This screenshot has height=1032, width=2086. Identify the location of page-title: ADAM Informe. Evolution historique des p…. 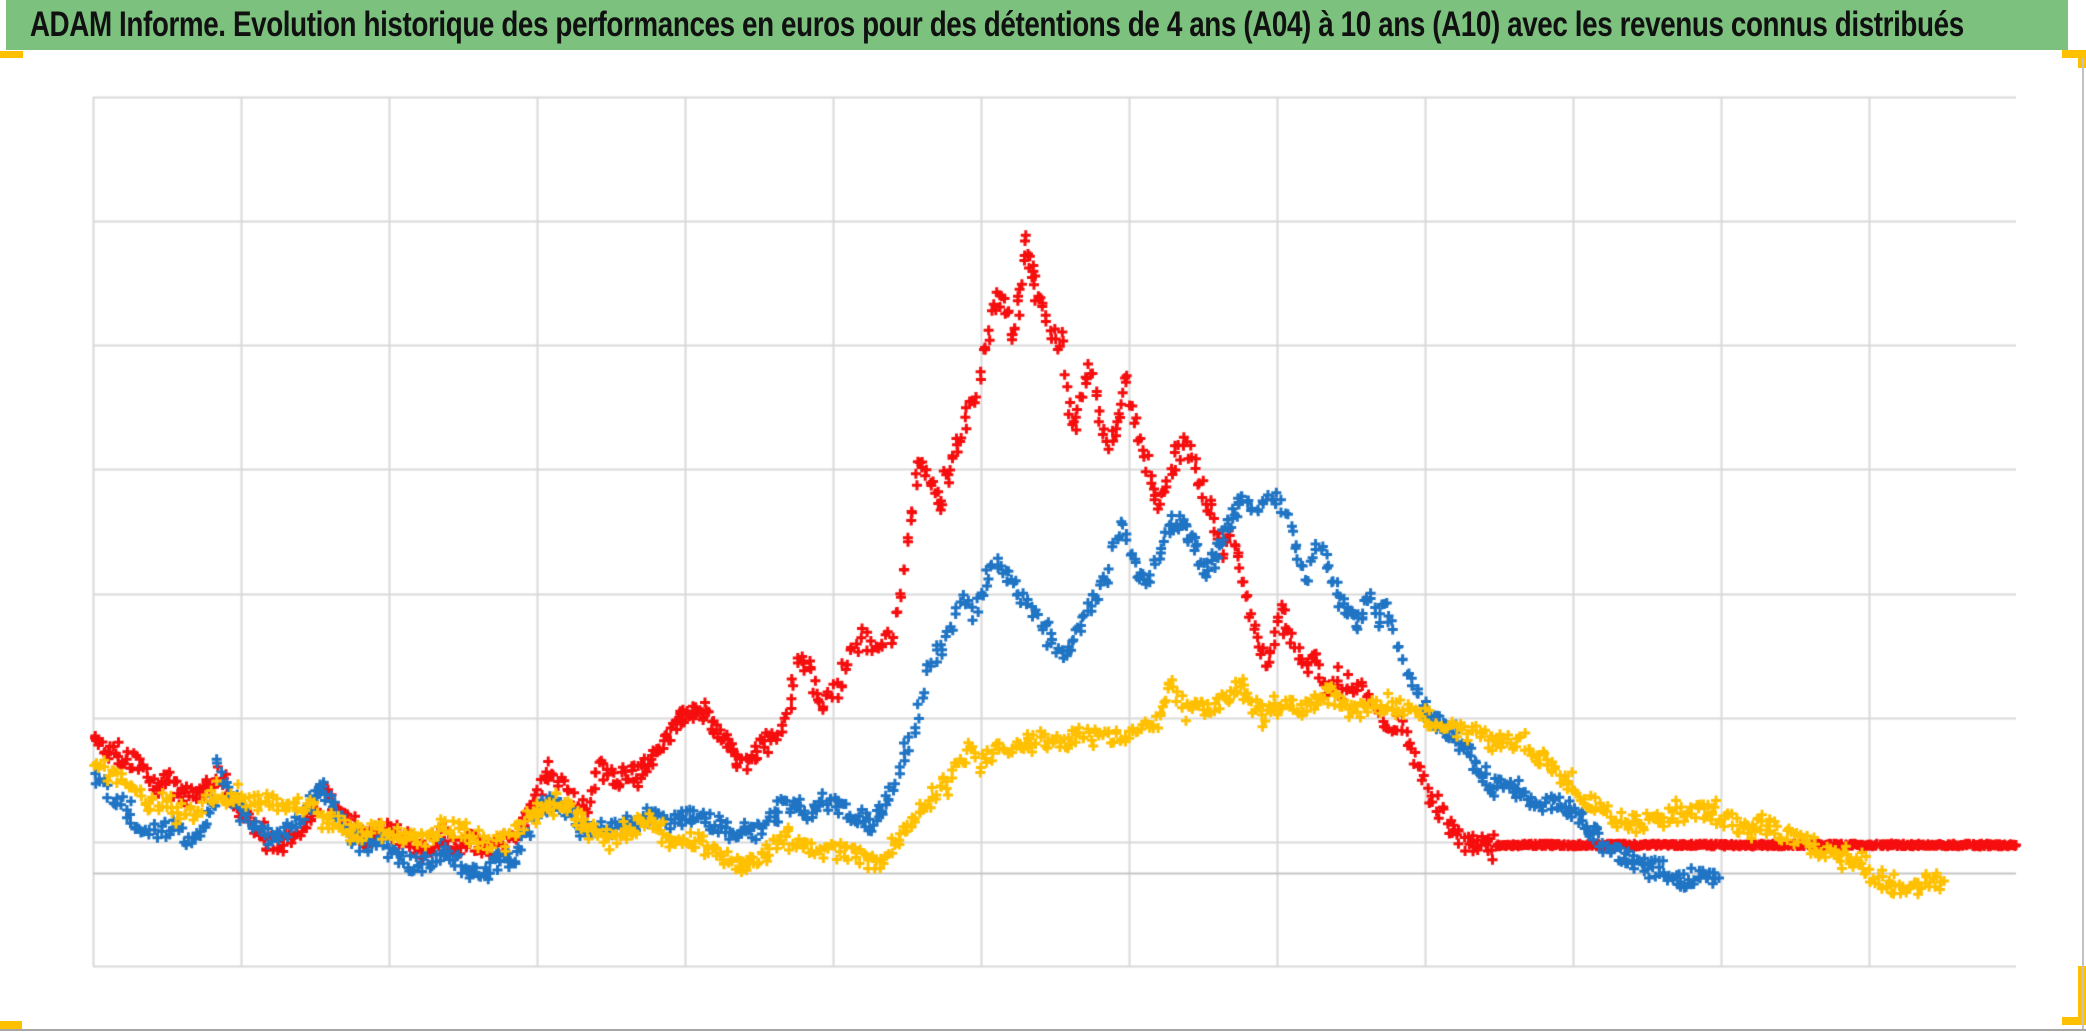
(996, 24).